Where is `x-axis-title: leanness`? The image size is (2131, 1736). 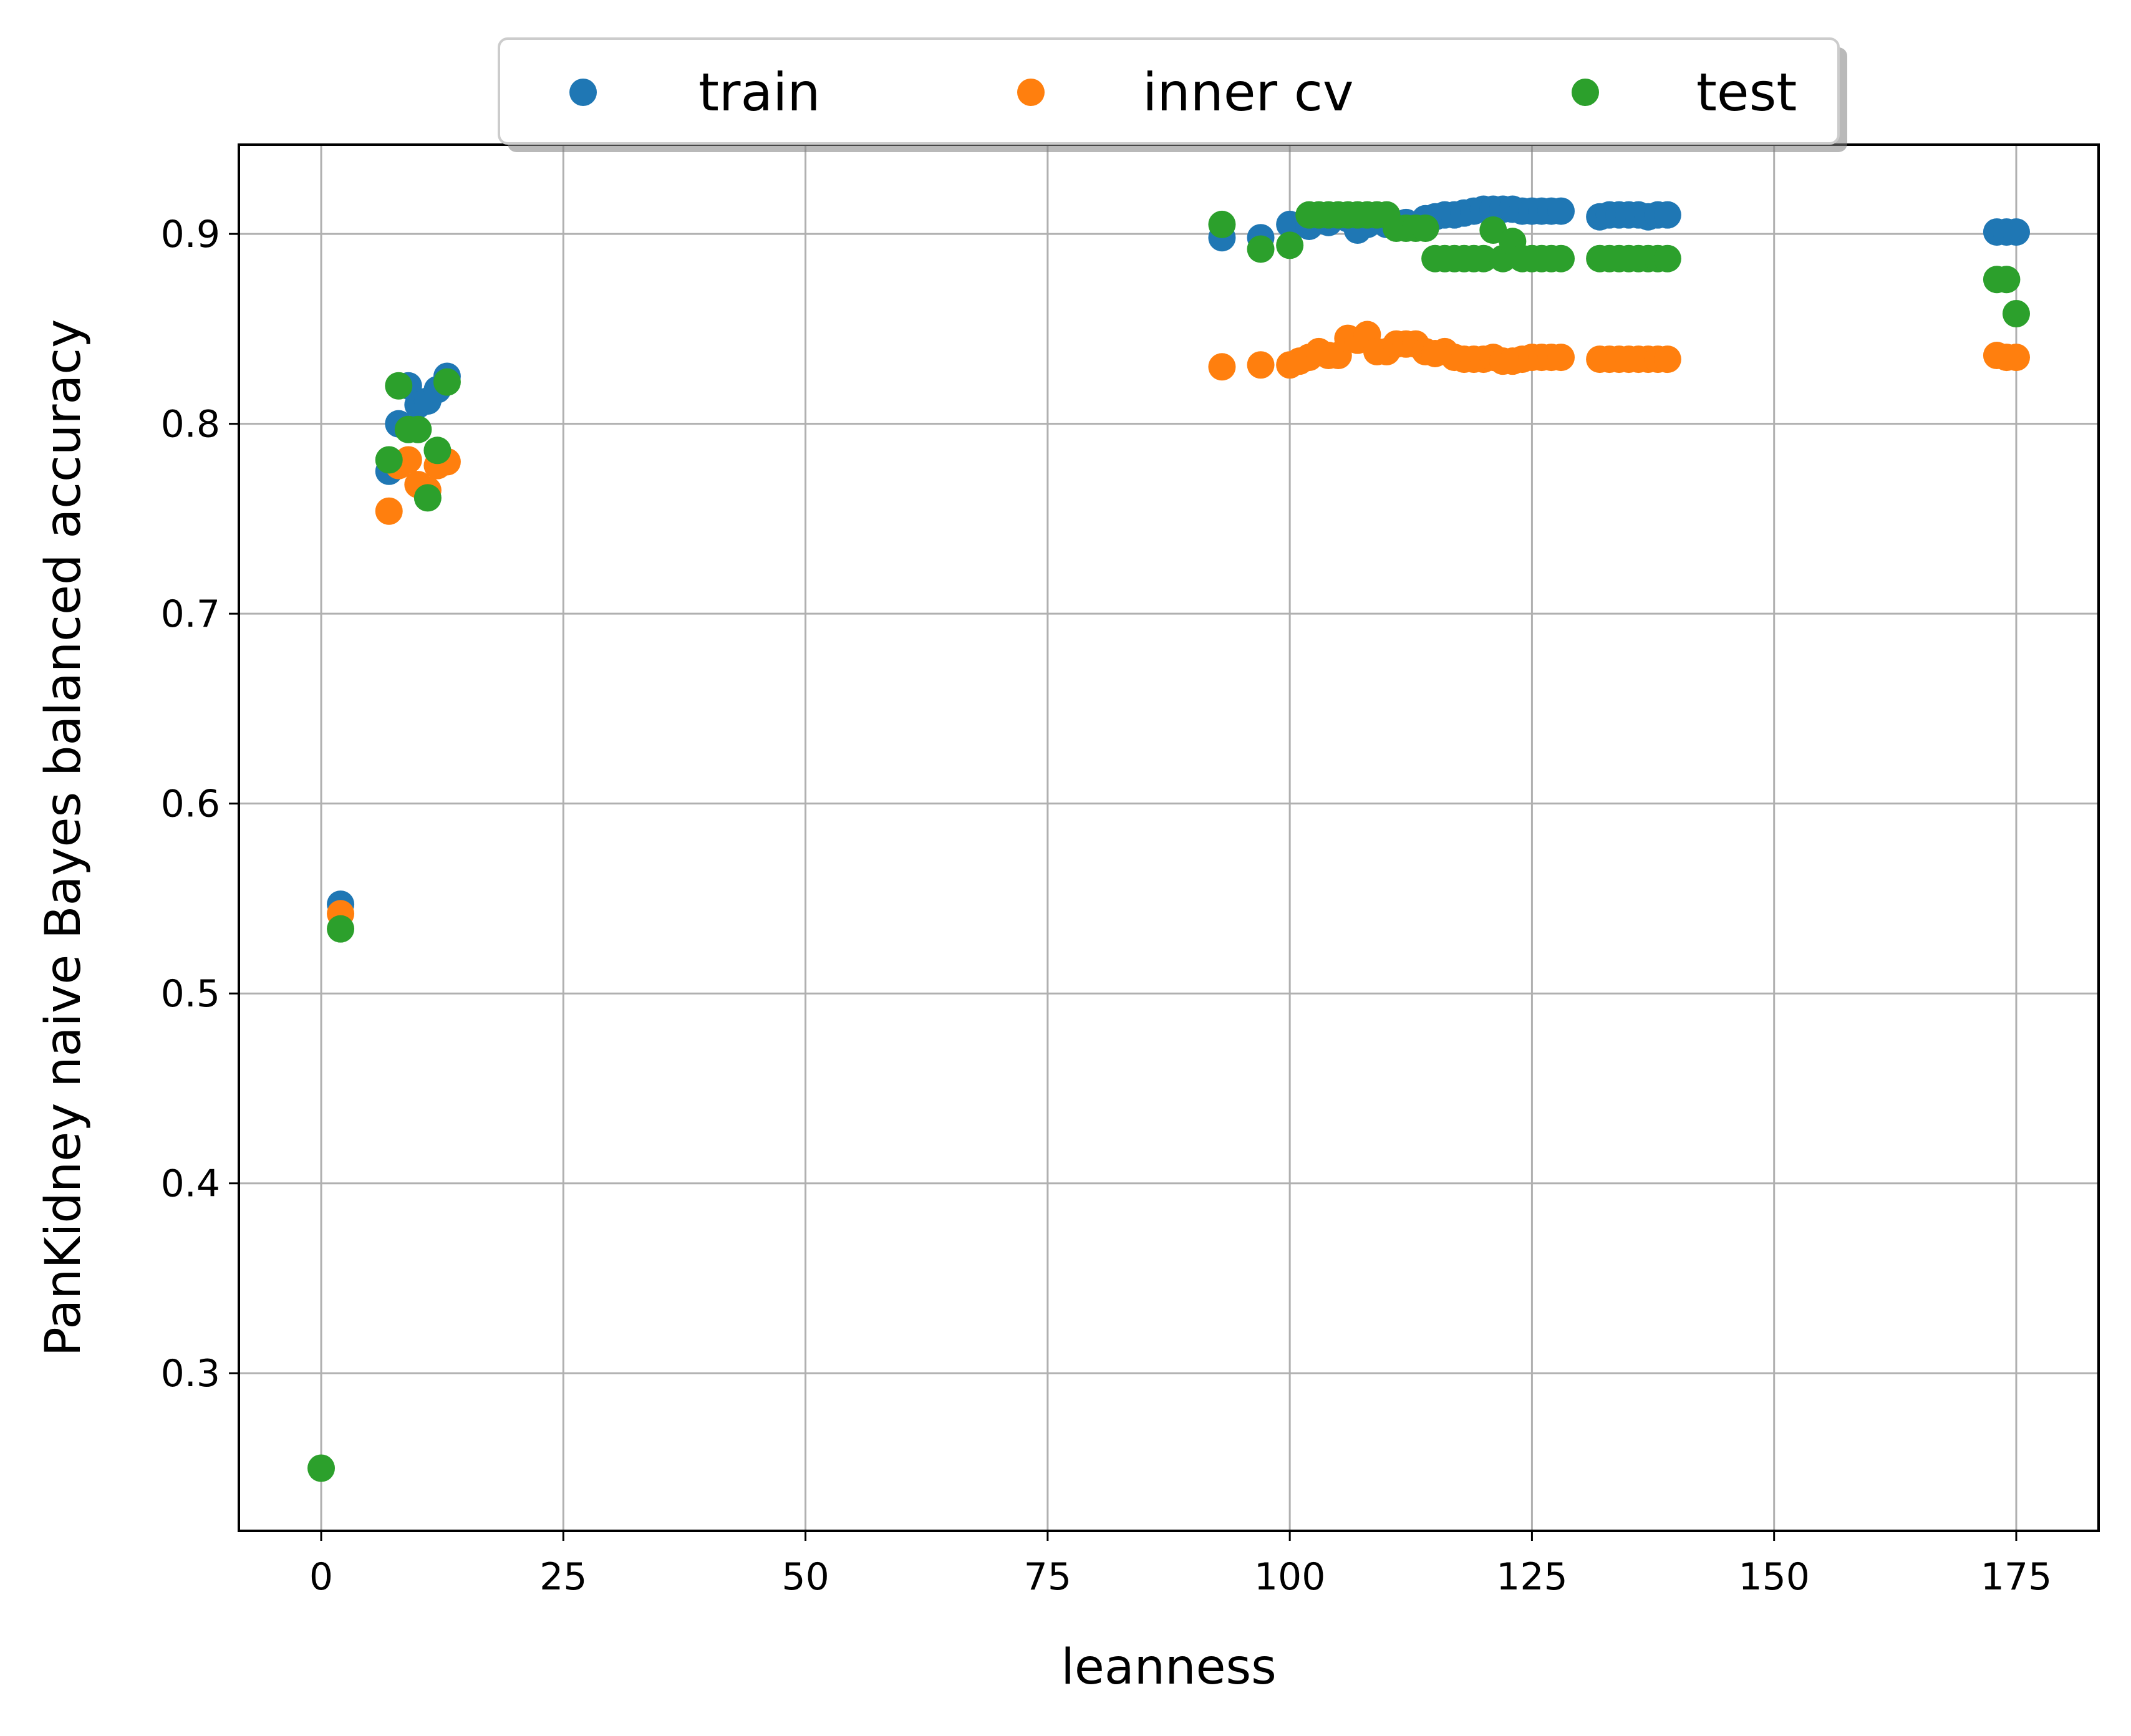
x-axis-title: leanness is located at coordinates (1169, 1667).